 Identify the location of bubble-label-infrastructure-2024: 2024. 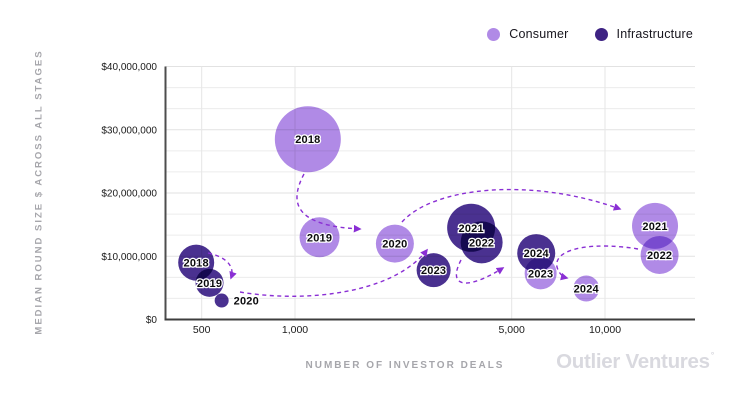
(537, 254).